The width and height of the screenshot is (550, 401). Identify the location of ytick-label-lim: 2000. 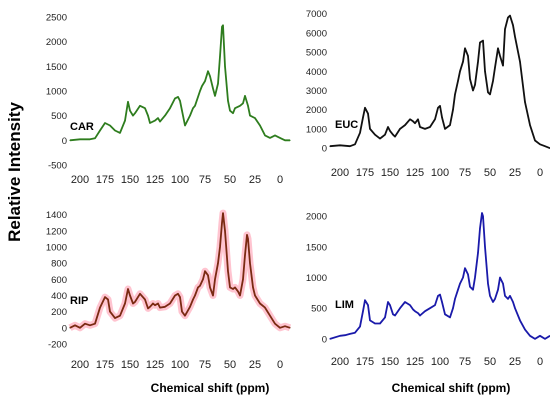
(316, 217).